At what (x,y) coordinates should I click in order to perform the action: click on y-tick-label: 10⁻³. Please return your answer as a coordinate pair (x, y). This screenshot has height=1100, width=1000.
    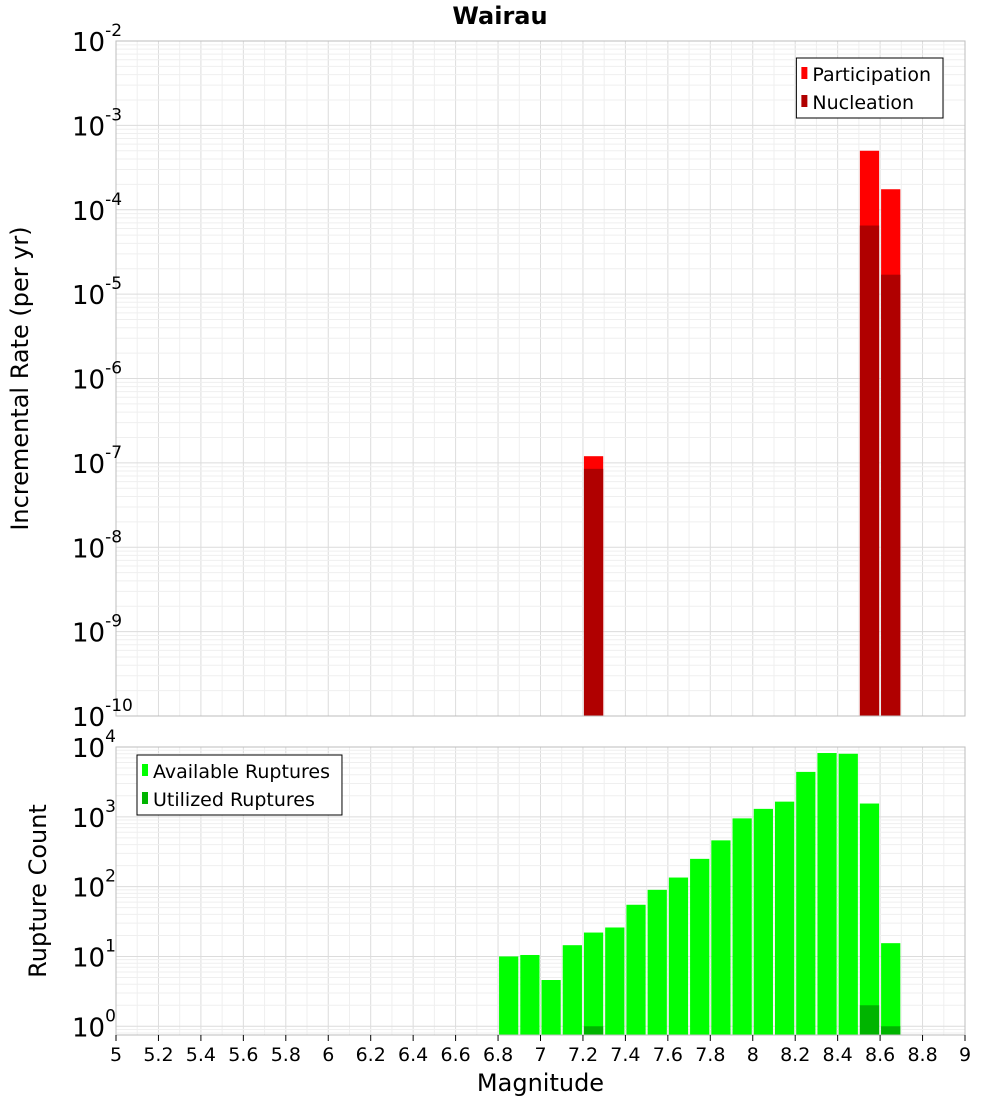
    Looking at the image, I should click on (97, 123).